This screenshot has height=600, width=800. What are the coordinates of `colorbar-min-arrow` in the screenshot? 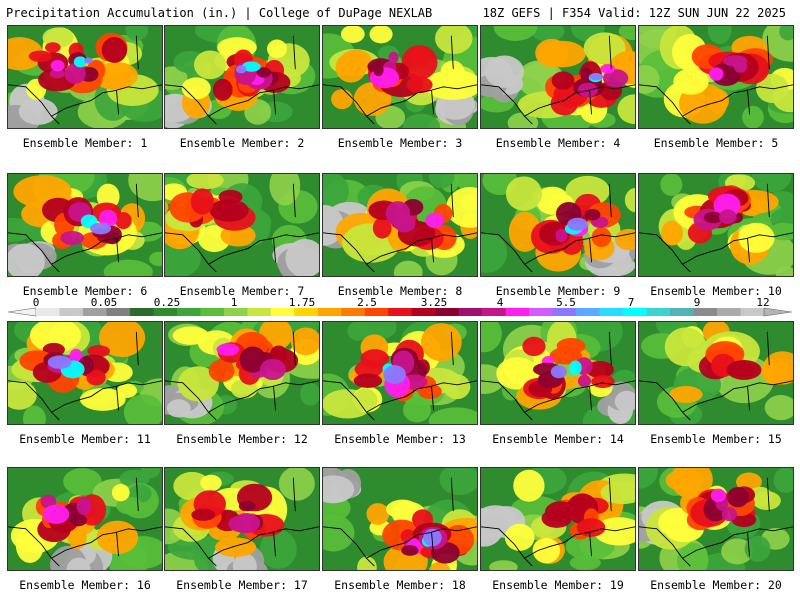 It's located at (22, 312).